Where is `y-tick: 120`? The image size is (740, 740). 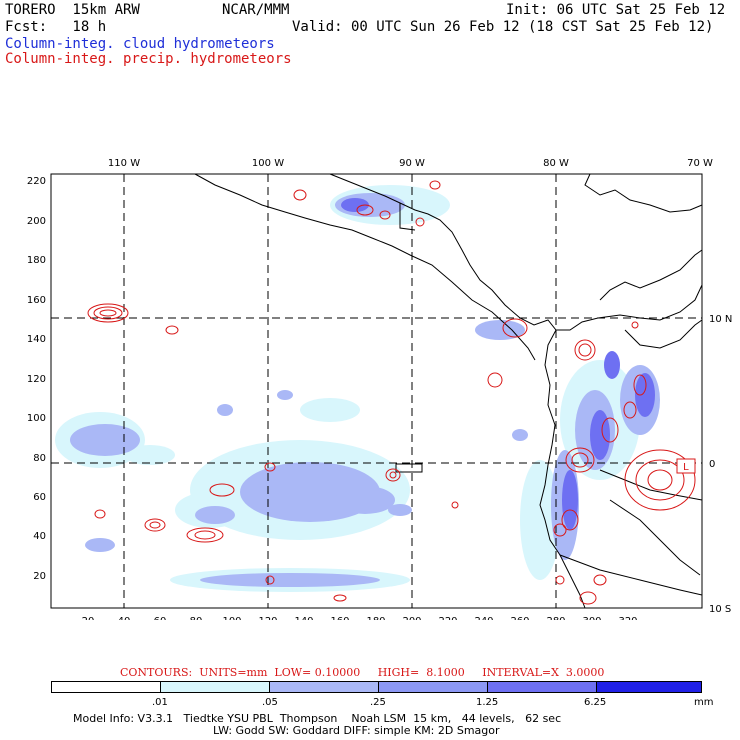 y-tick: 120 is located at coordinates (36, 379).